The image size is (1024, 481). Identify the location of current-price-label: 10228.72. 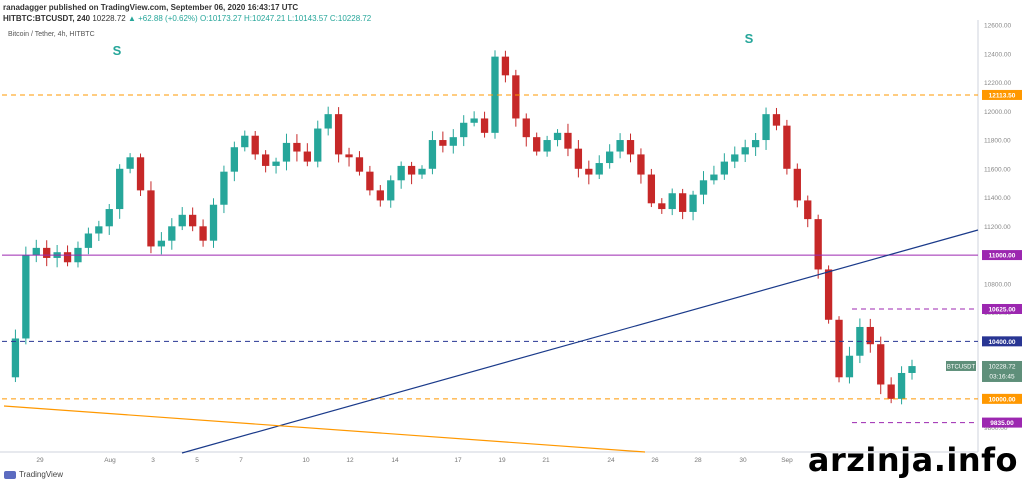
(1001, 366).